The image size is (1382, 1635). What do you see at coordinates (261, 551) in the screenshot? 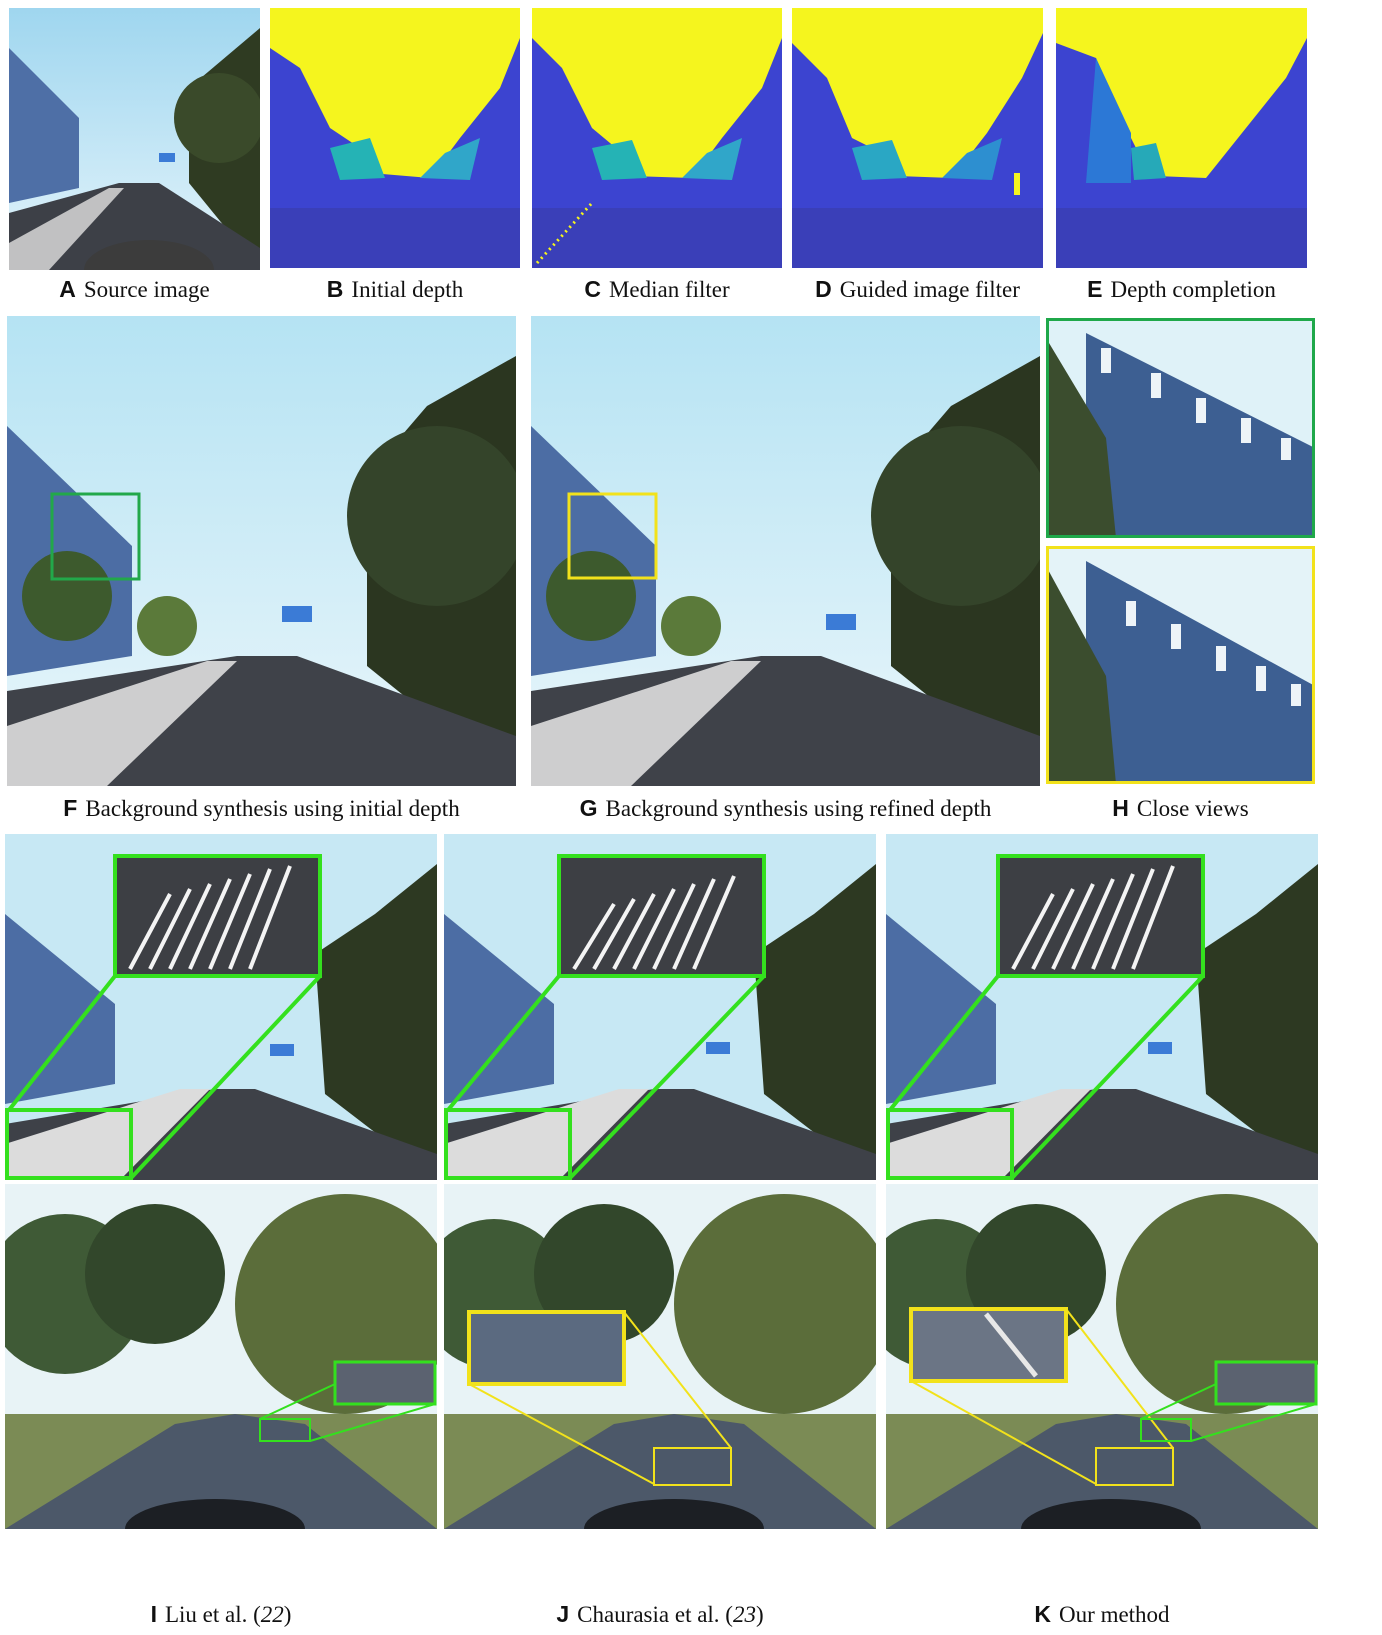
I see `panel-f-background-synthesis-initial` at bounding box center [261, 551].